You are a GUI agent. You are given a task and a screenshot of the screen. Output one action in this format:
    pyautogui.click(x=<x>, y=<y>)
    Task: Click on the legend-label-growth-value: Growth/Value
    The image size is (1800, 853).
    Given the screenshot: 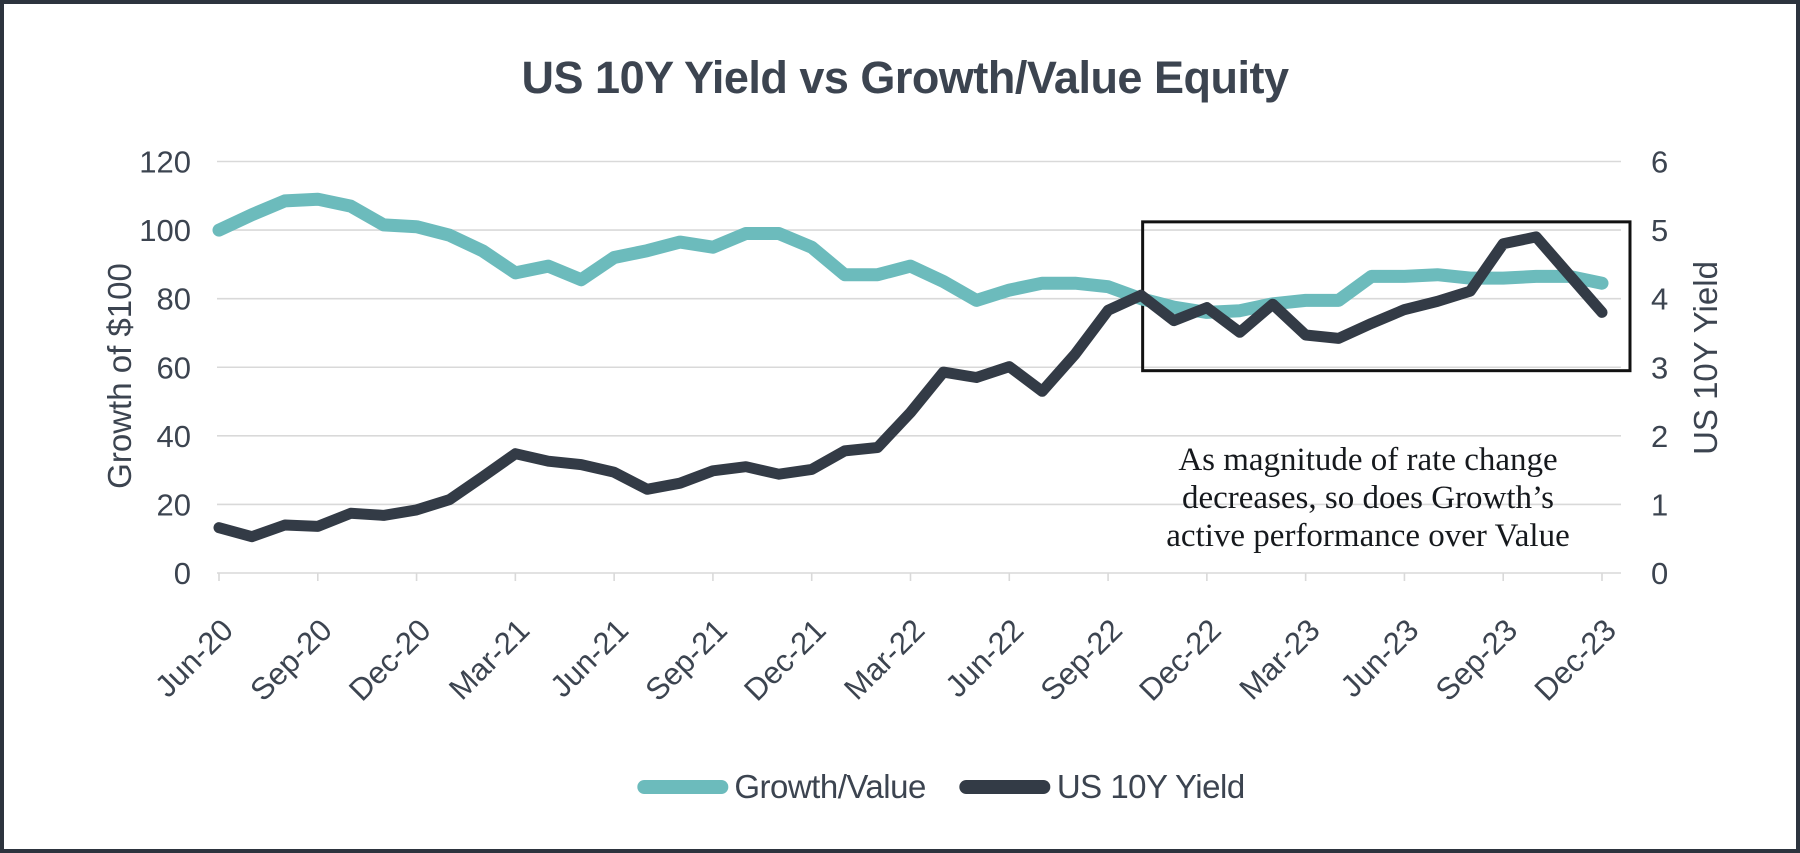 What is the action you would take?
    pyautogui.click(x=830, y=786)
    